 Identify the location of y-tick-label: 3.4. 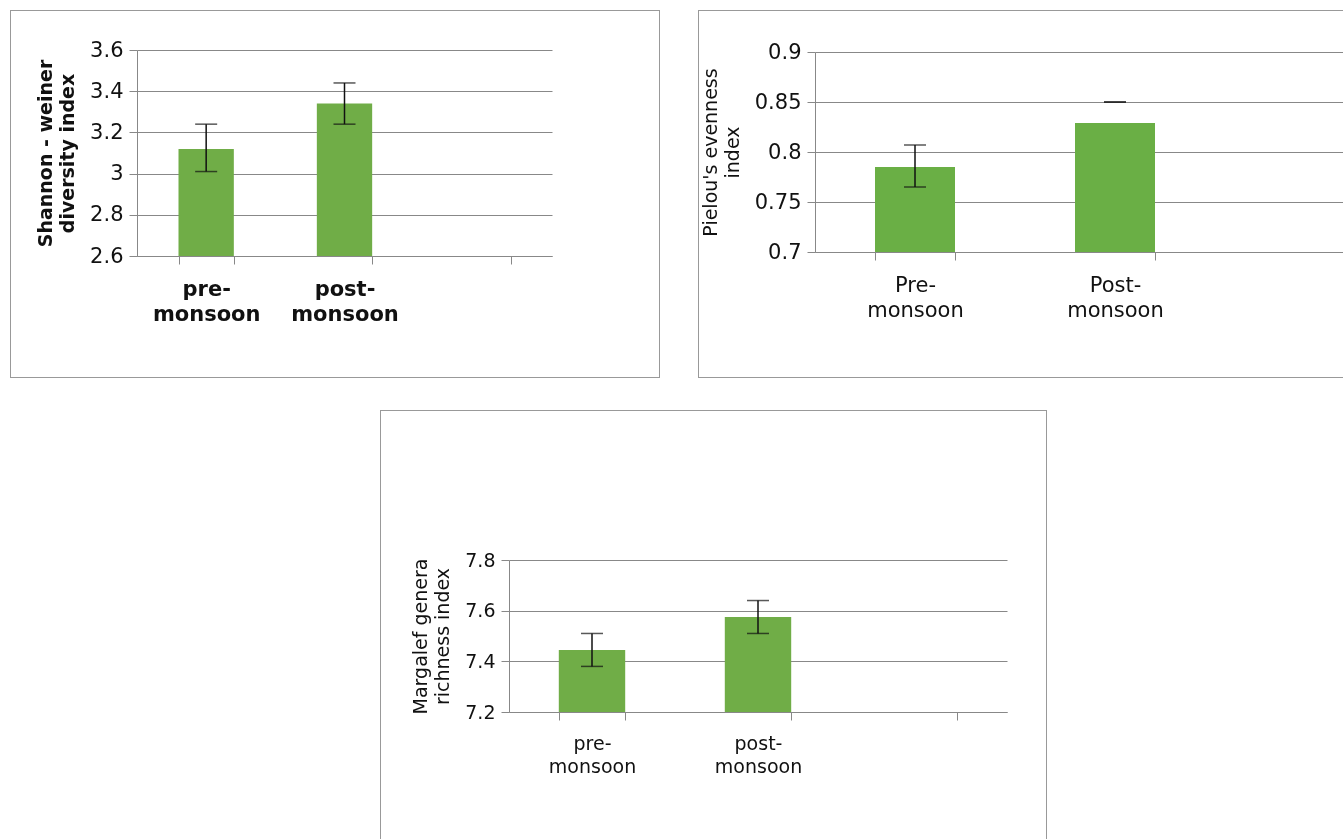
(107, 90).